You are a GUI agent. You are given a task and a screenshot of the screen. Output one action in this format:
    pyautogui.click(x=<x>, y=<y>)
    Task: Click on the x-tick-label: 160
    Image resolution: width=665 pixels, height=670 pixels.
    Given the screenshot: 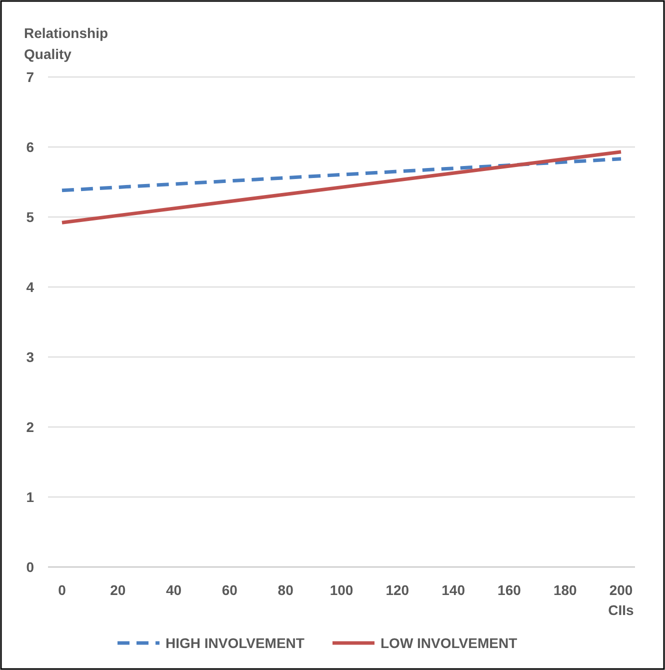 What is the action you would take?
    pyautogui.click(x=510, y=590)
    